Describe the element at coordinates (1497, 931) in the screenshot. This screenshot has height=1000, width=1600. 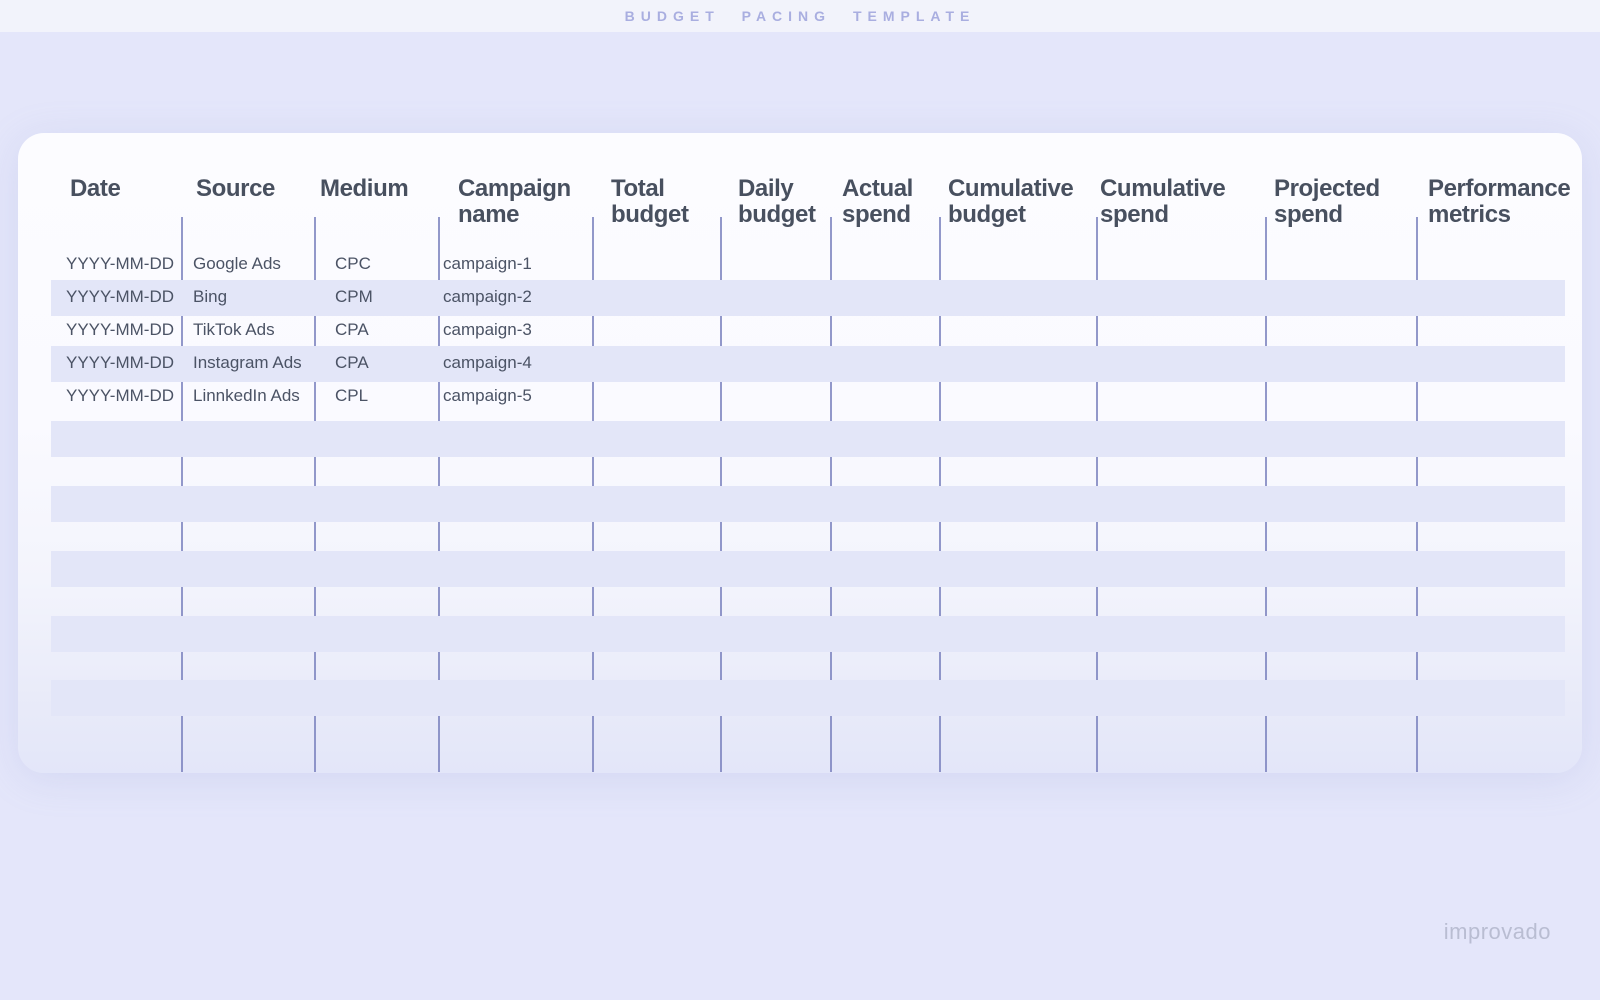
I see `improvado-logo: improvado` at that location.